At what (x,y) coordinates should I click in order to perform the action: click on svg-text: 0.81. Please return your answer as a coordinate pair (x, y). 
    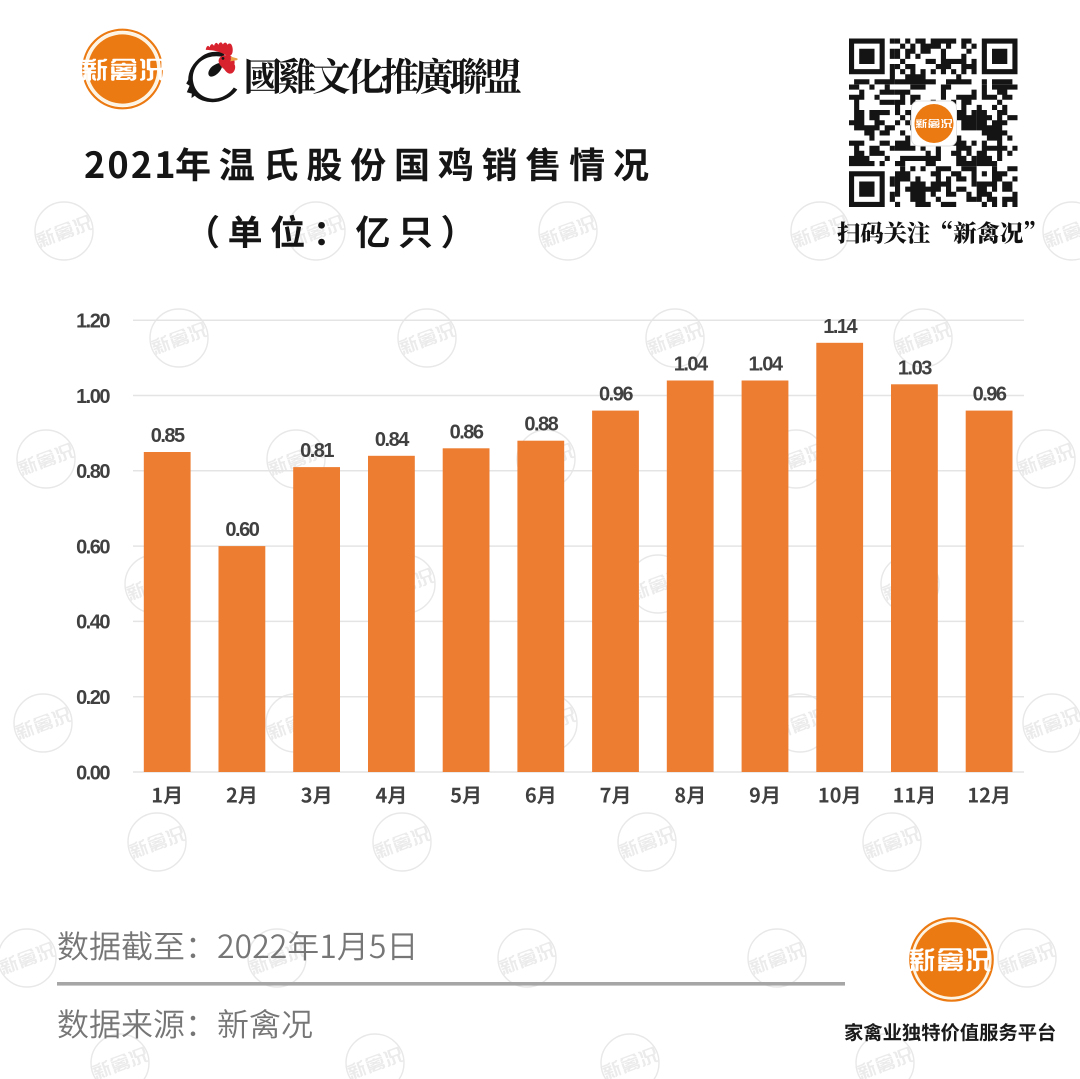
    Looking at the image, I should click on (317, 451).